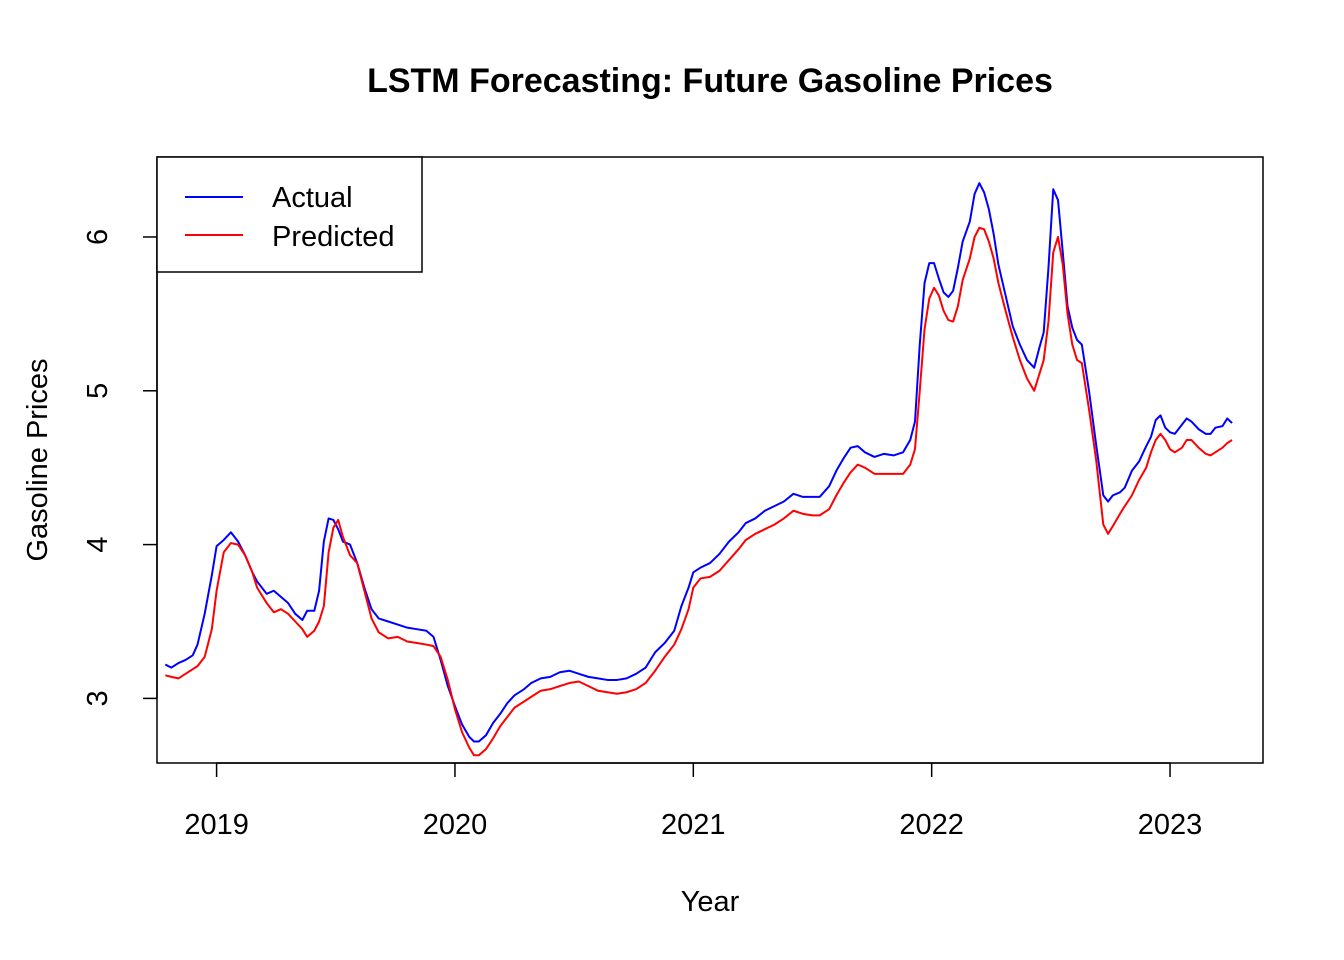  I want to click on x-tick-label: 2022, so click(931, 825).